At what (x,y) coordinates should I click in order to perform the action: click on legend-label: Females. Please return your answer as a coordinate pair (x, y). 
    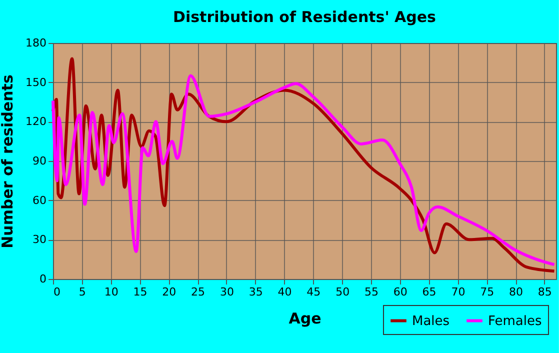
    Looking at the image, I should click on (515, 321).